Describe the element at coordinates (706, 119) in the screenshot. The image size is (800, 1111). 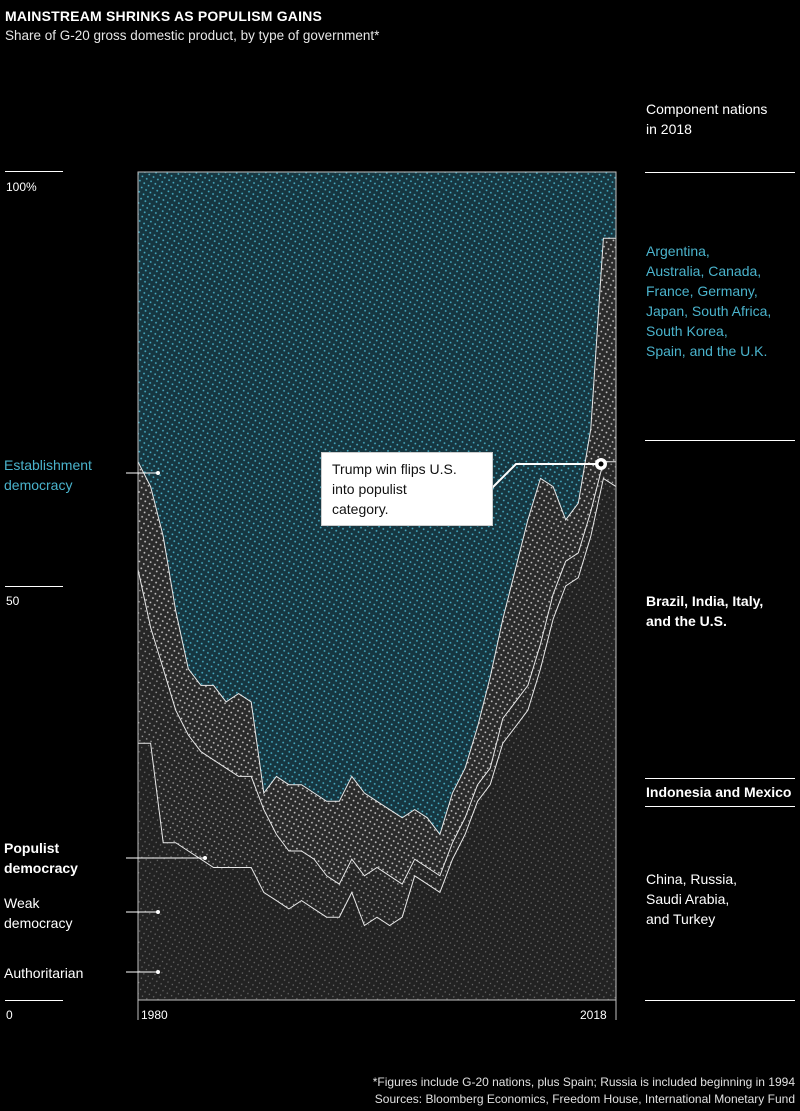
I see `right-heading: Component nations in 2018` at that location.